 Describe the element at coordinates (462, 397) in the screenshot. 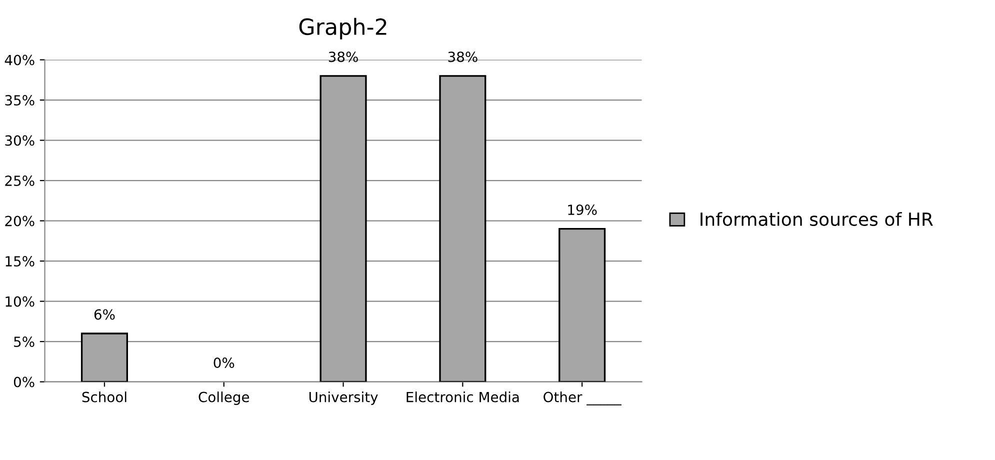

I see `x-tick-label: Electronic Media` at that location.